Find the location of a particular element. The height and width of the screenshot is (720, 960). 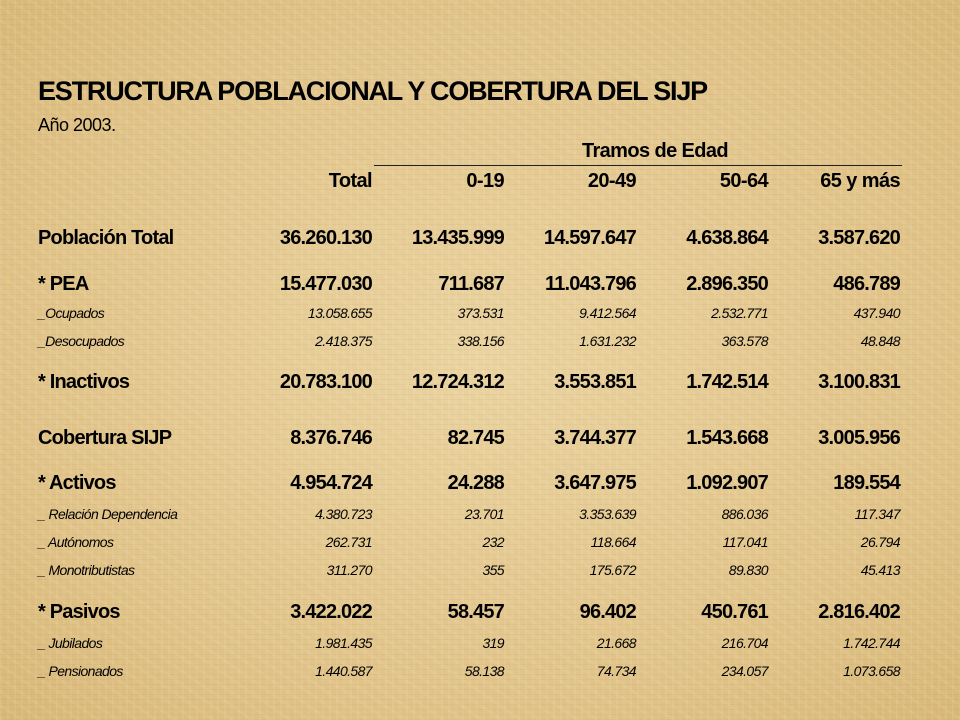

table-cell: 13.435.999 is located at coordinates (458, 238).